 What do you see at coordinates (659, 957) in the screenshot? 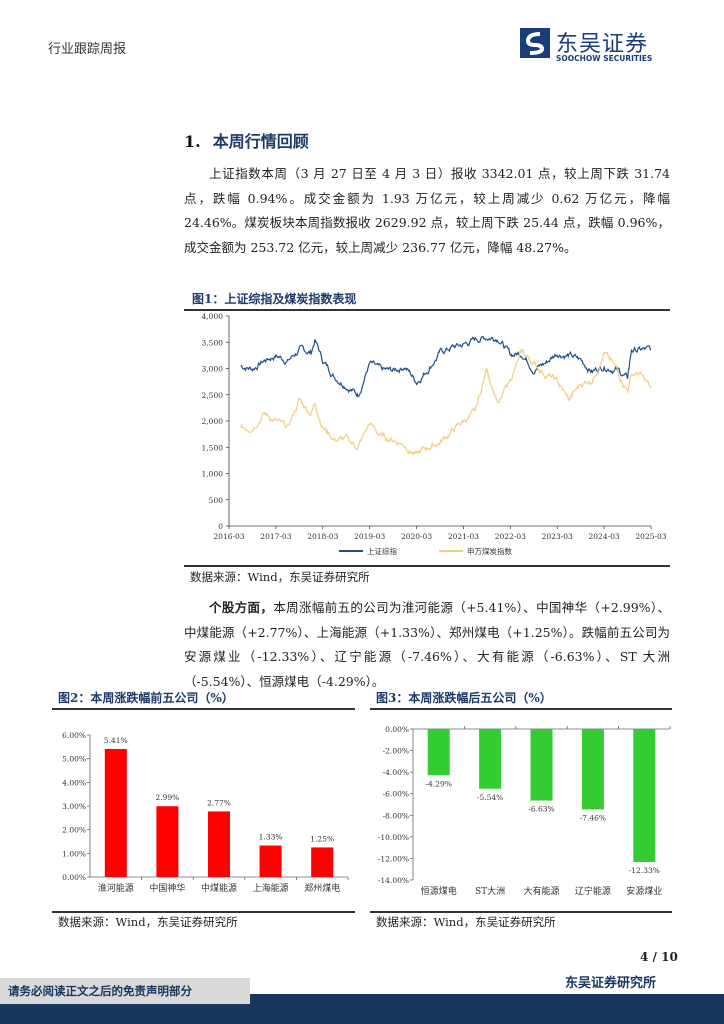
I see `page-number: 4 / 10` at bounding box center [659, 957].